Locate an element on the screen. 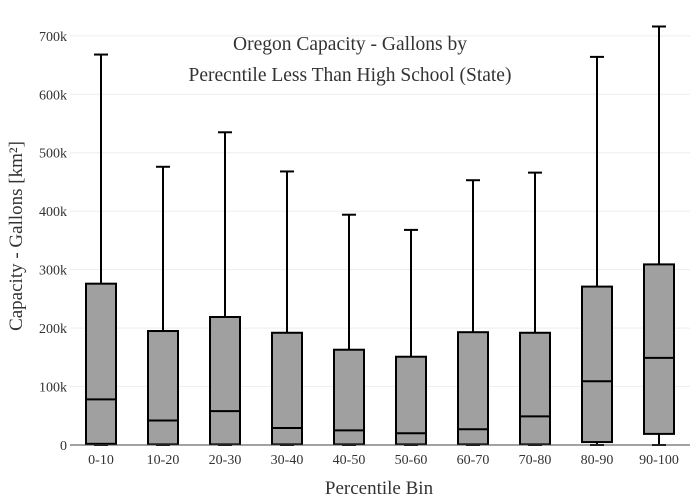 This screenshot has width=700, height=500. y-axis-title: Capacity - Gallons [km²] is located at coordinates (16, 236).